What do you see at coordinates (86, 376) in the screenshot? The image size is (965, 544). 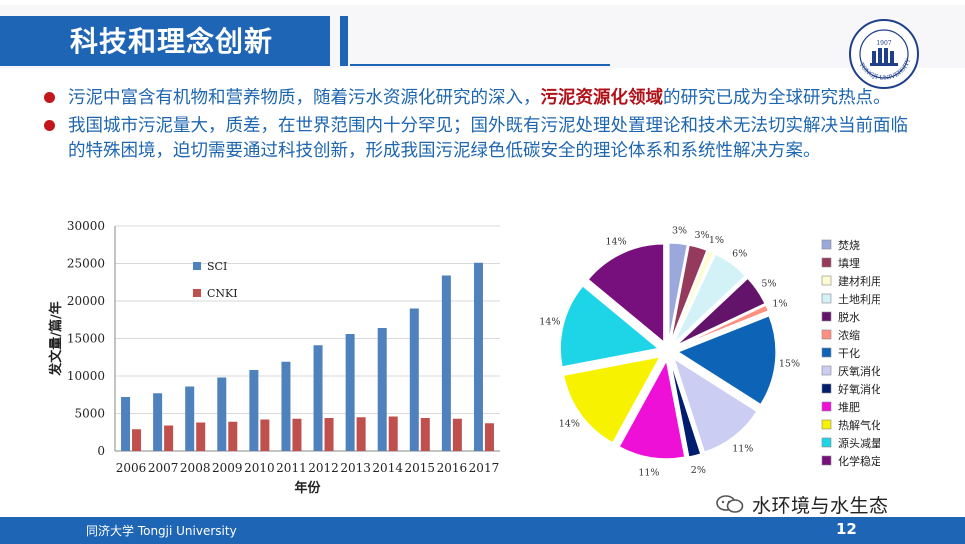 I see `y-tick-label: 10000` at bounding box center [86, 376].